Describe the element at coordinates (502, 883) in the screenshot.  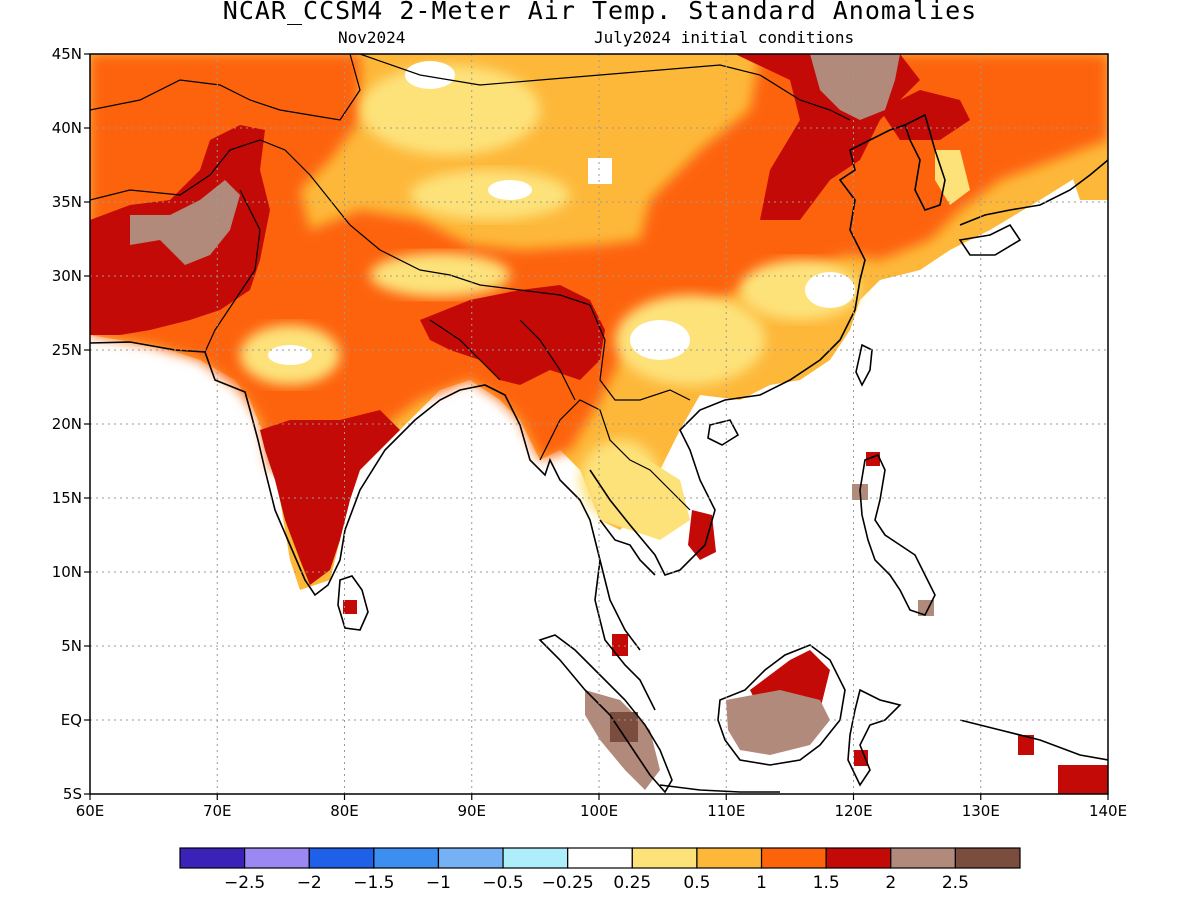
I see `colorbar-label: −0.5` at that location.